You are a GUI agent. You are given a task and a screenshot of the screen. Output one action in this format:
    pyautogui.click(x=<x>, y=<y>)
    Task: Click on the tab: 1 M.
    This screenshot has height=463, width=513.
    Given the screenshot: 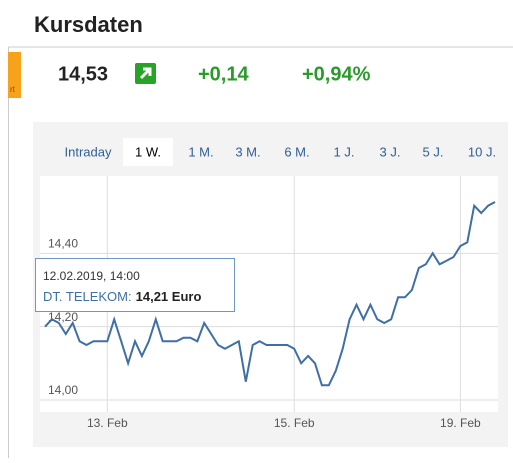 What is the action you would take?
    pyautogui.click(x=200, y=151)
    